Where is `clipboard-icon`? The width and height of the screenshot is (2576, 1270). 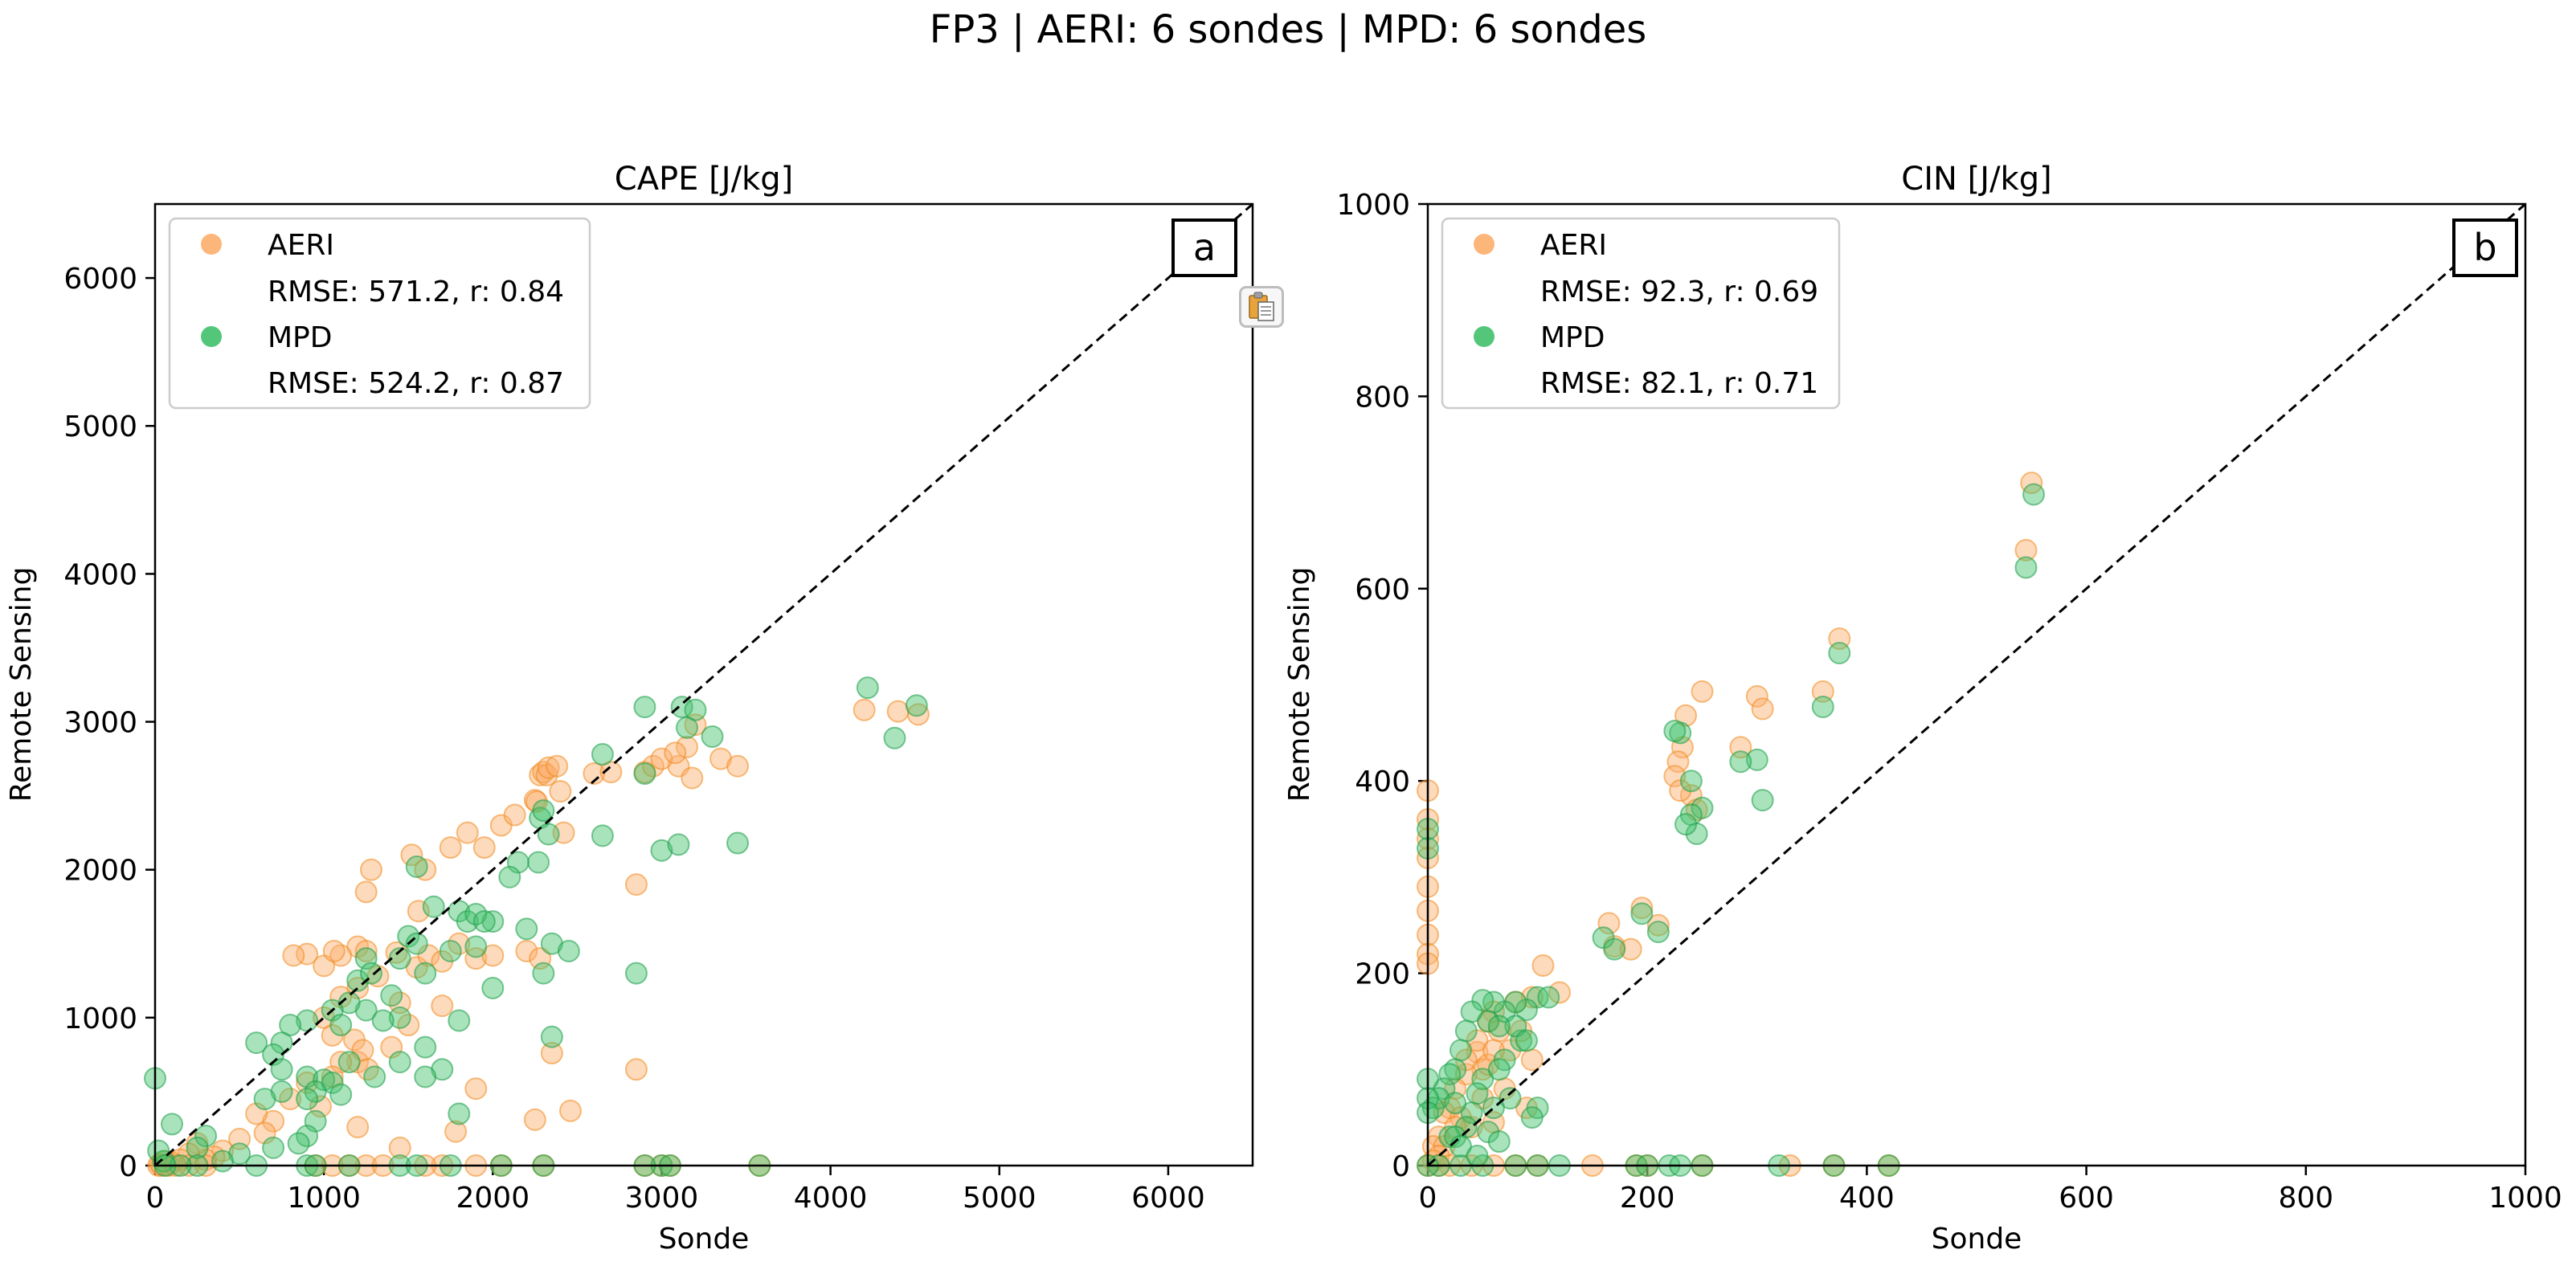
clipboard-icon is located at coordinates (1261, 307).